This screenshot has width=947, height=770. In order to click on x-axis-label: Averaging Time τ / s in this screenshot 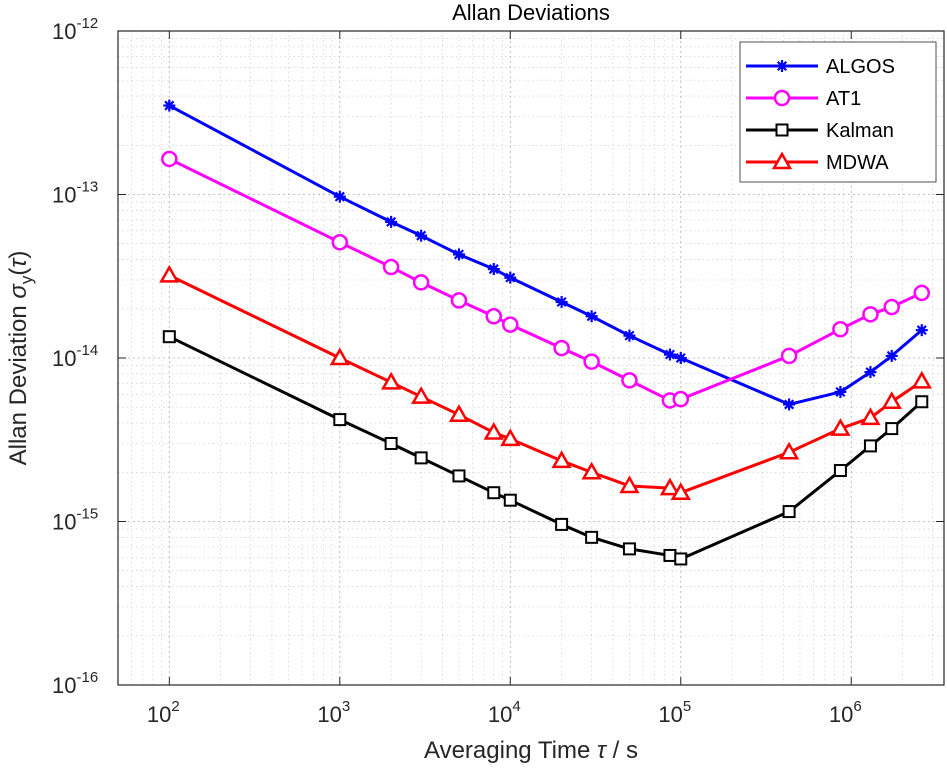, I will do `click(531, 750)`.